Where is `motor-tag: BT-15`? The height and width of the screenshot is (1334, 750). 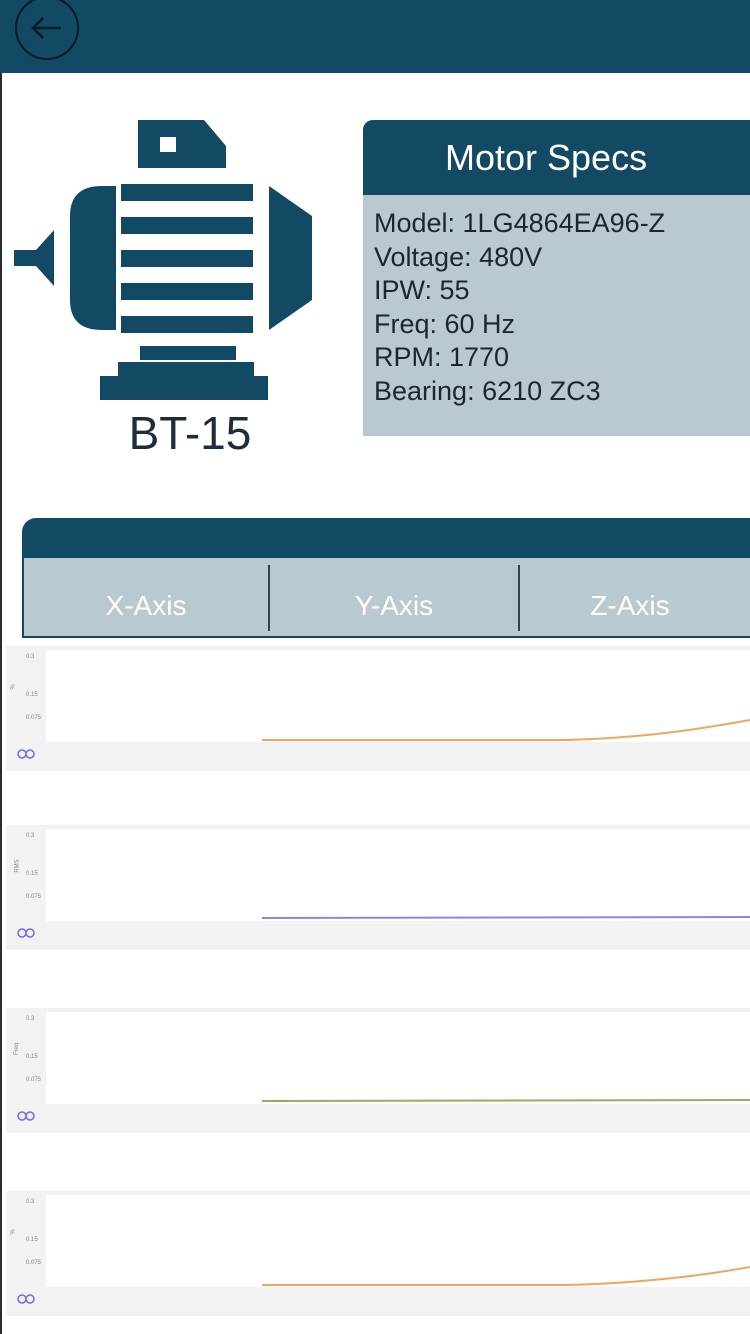 motor-tag: BT-15 is located at coordinates (190, 433).